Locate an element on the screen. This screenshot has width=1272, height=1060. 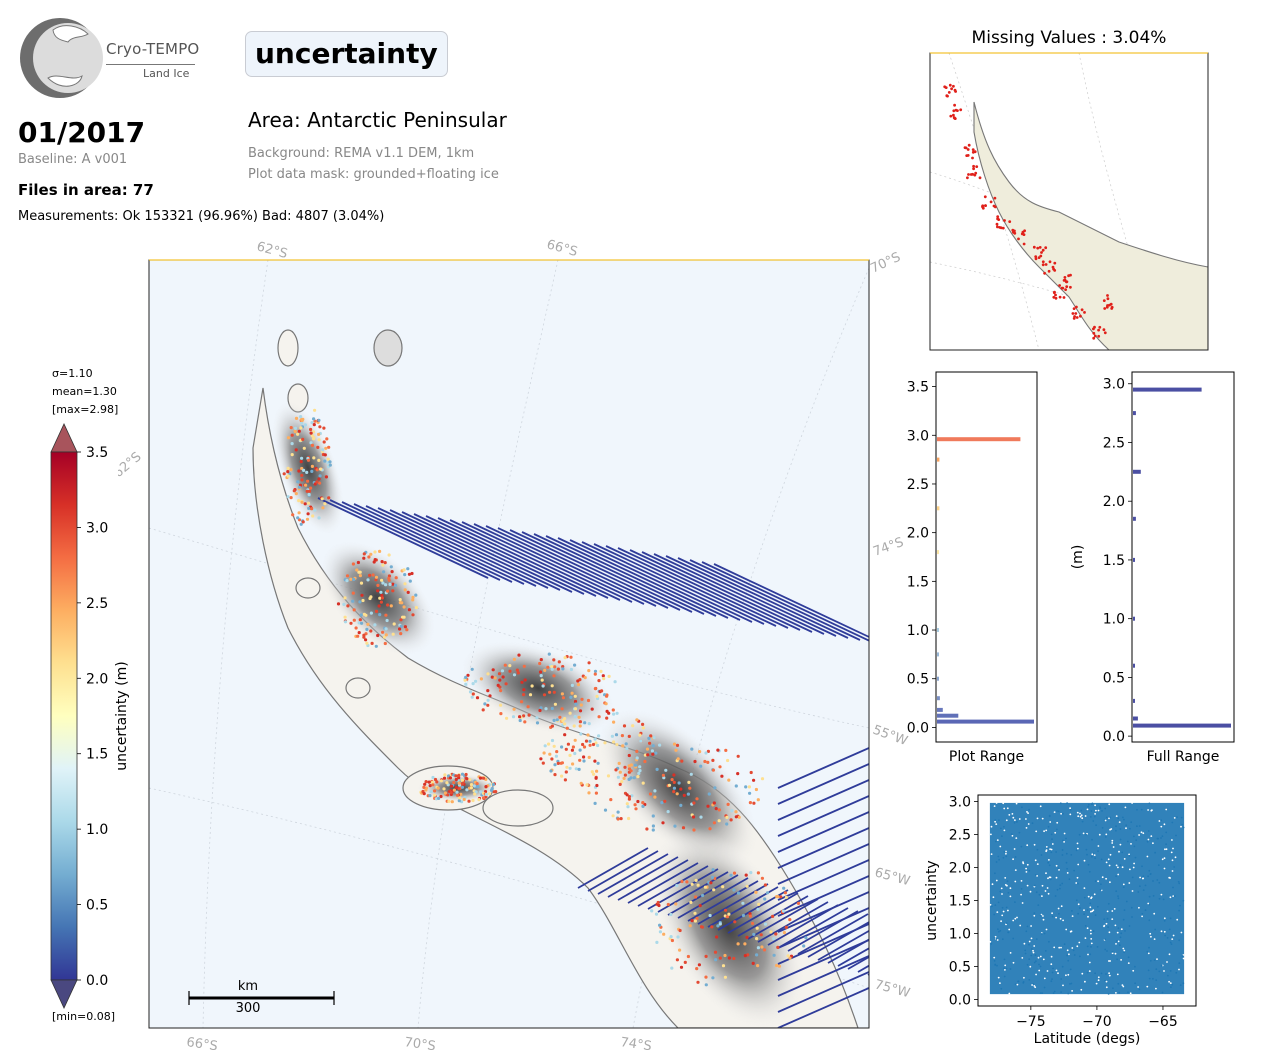
histogram-tick-label: 1.0 is located at coordinates (1114, 620).